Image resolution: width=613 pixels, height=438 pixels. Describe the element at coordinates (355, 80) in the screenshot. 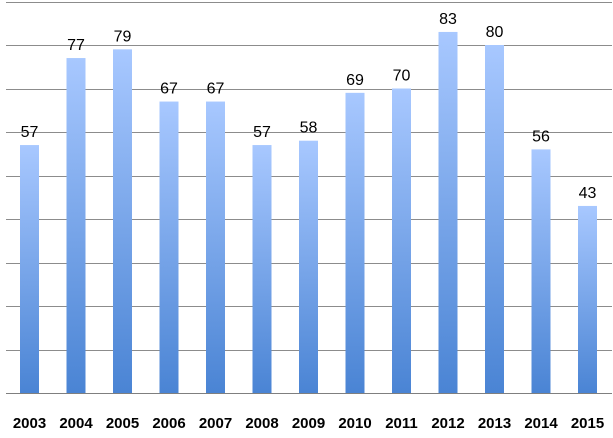

I see `data-label-2010: 69` at that location.